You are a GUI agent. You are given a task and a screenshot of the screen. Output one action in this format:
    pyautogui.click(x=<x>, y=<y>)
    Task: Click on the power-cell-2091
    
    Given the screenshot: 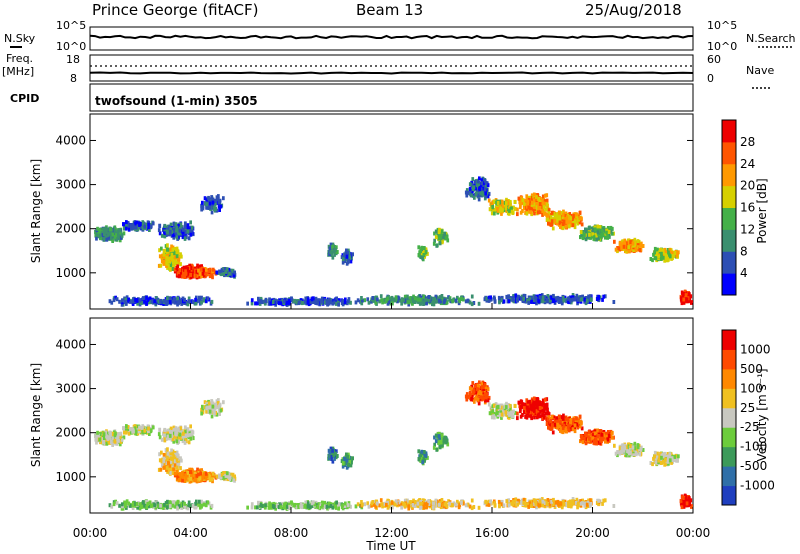 What is the action you would take?
    pyautogui.click(x=559, y=212)
    